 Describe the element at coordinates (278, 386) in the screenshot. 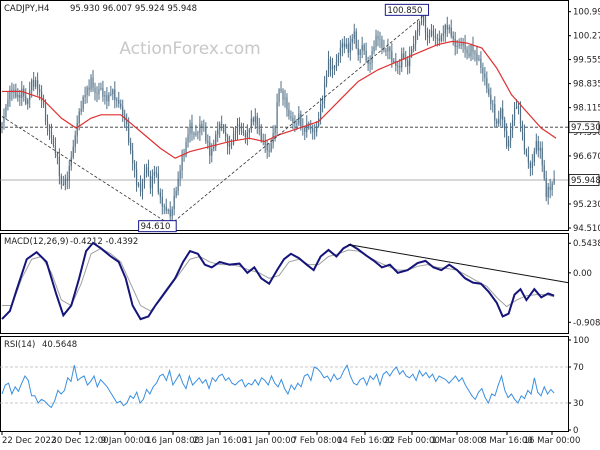

I see `rsi-line` at that location.